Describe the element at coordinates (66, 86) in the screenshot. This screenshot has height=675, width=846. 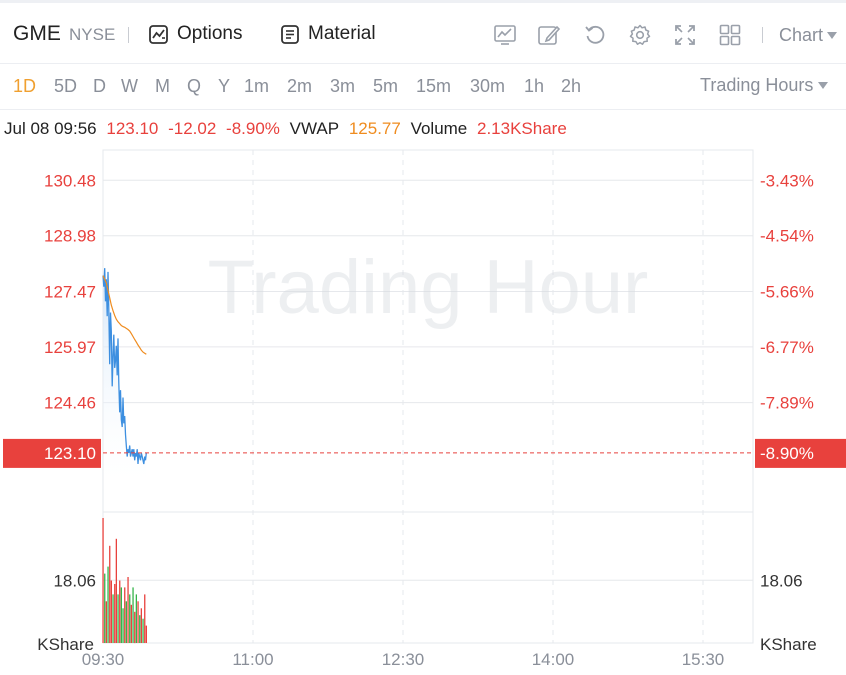
I see `tab-period-5d: 5D` at that location.